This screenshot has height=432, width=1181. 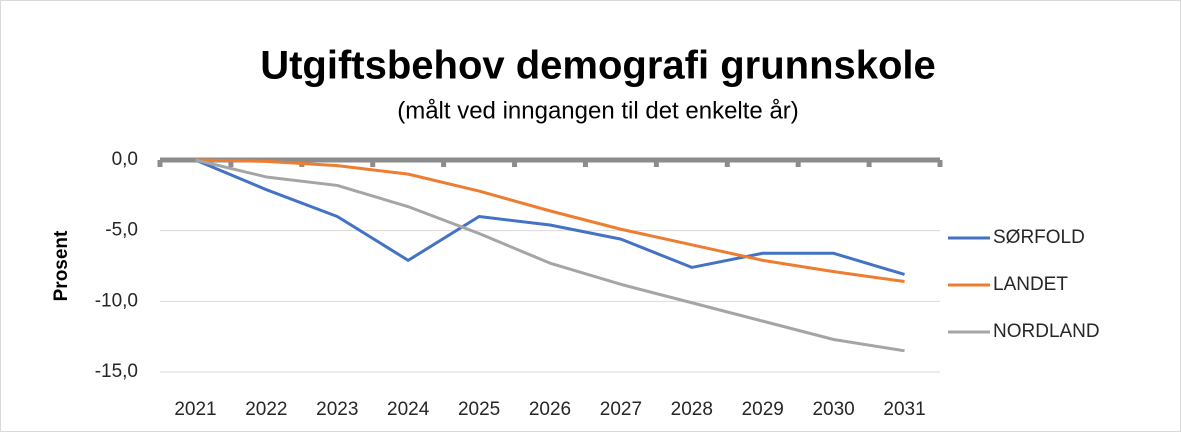 What do you see at coordinates (692, 409) in the screenshot?
I see `x-tick-label: 2028` at bounding box center [692, 409].